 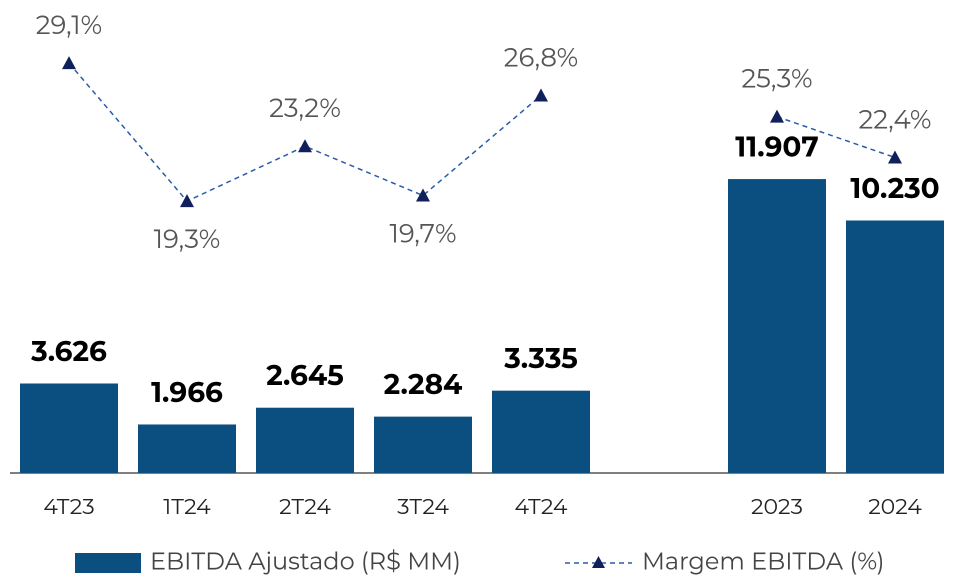 I want to click on x-tick-label: 3T24, so click(x=423, y=506).